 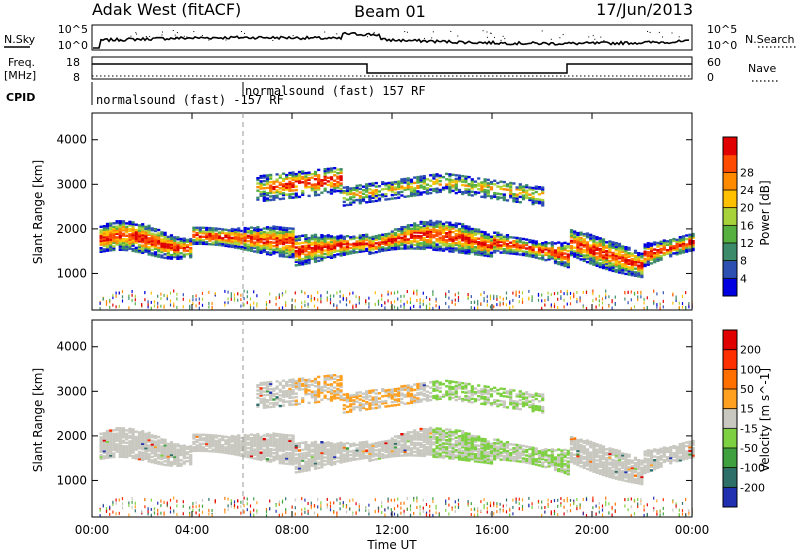 What do you see at coordinates (752, 487) in the screenshot?
I see `colorbar-tick-label: -200` at bounding box center [752, 487].